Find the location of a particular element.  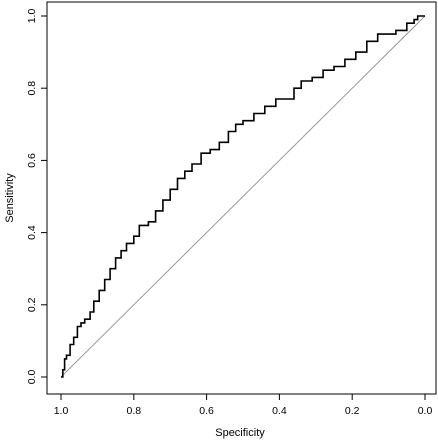

y-tick-label: 0.0 is located at coordinates (32, 377).